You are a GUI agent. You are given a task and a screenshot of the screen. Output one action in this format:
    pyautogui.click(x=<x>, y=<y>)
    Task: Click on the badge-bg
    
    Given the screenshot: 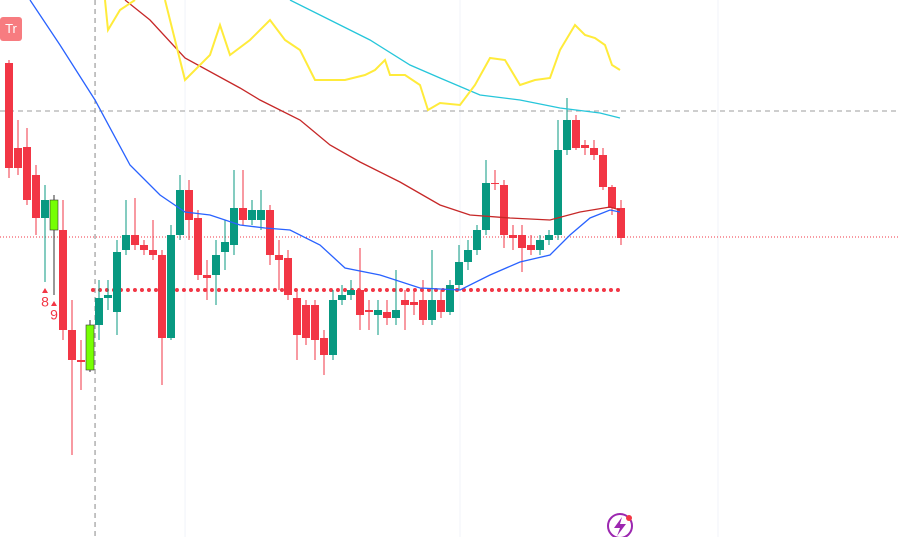 What is the action you would take?
    pyautogui.click(x=11, y=29)
    